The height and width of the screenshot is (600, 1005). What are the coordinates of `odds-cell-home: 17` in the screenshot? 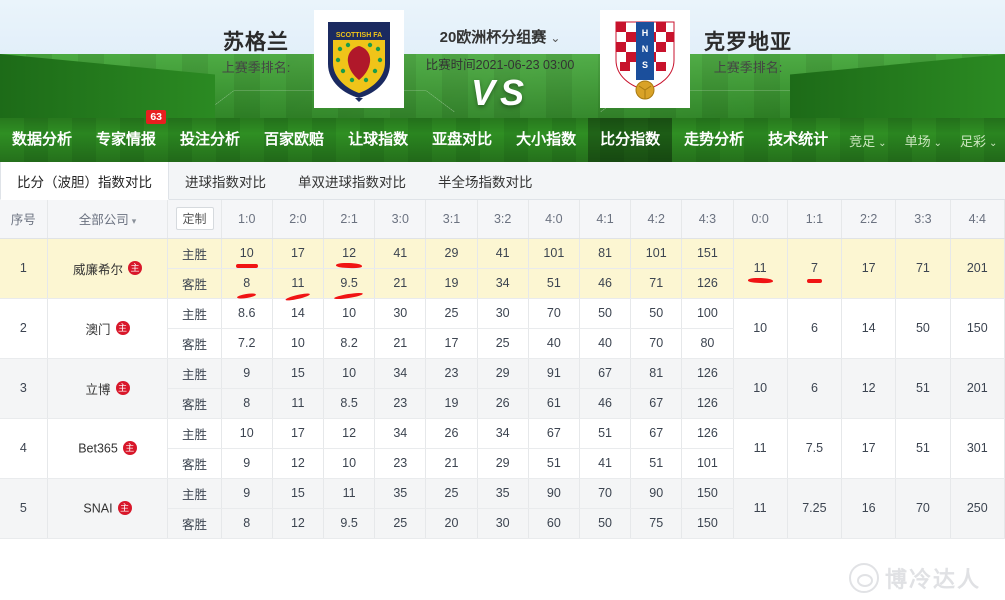 It's located at (298, 253).